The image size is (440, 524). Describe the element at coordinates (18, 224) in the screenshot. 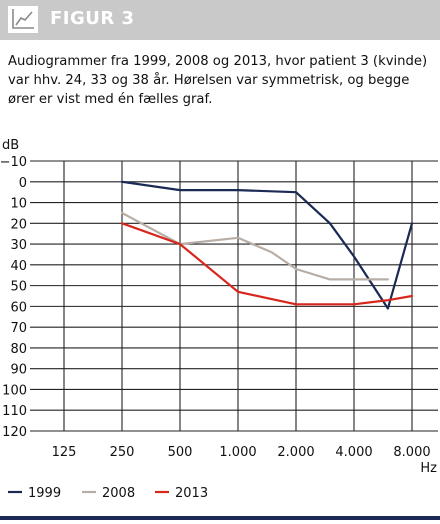

I see `y-tick-label: 20` at that location.